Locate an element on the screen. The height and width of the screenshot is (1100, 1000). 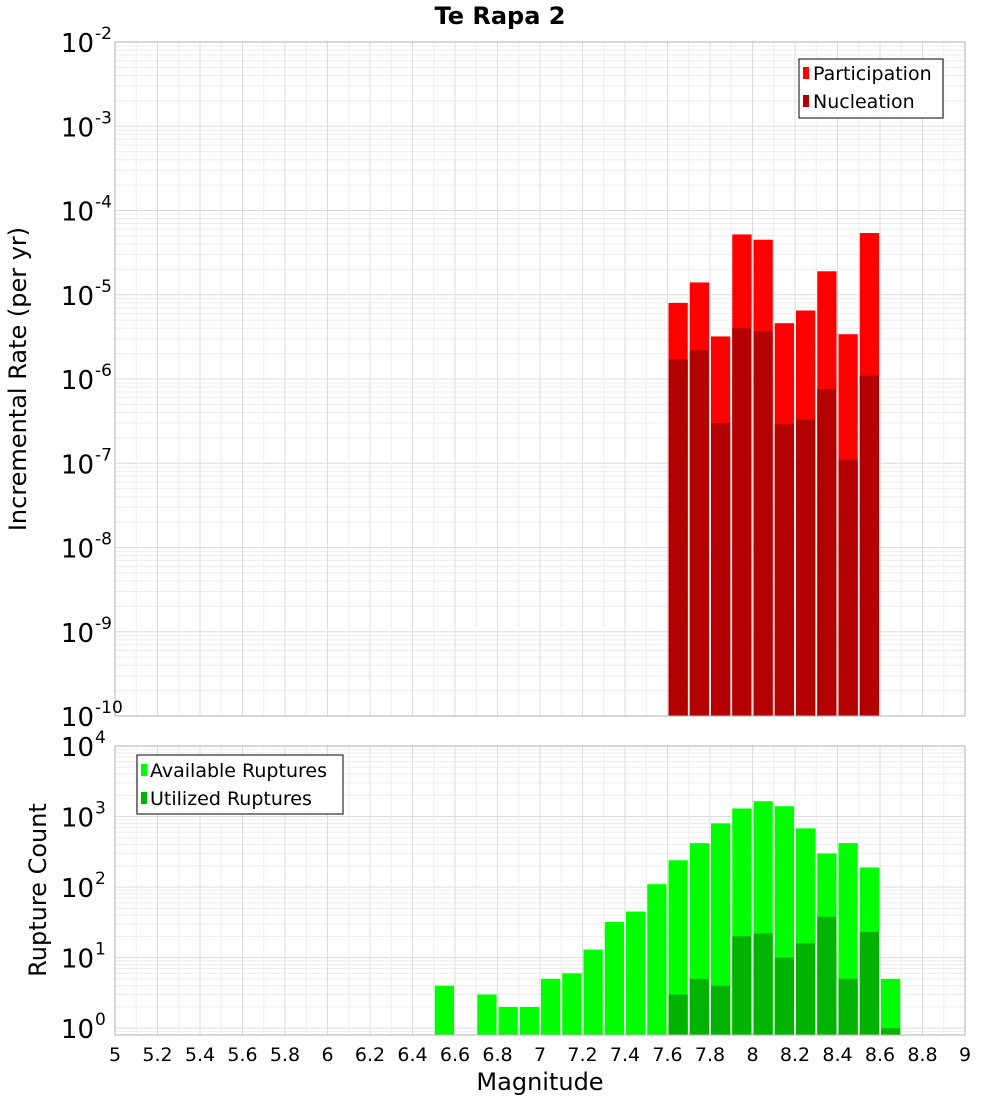
bottom-y-tick-exponent: 3 is located at coordinates (100, 809).